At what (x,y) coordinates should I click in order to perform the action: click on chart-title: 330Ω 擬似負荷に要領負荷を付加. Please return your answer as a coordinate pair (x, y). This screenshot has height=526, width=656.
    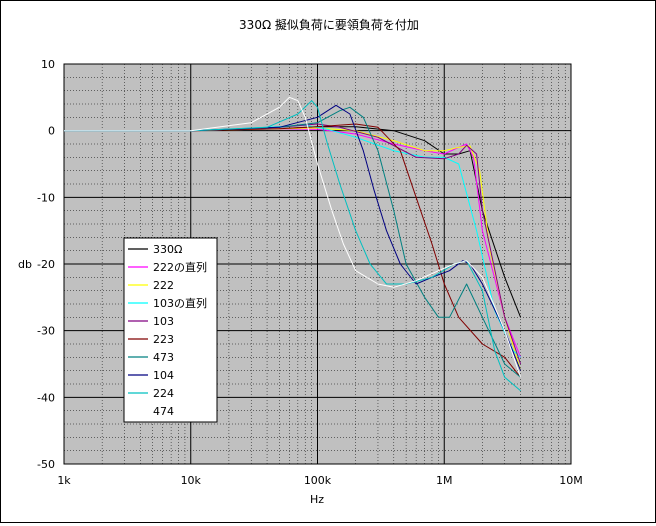
    Looking at the image, I should click on (329, 24).